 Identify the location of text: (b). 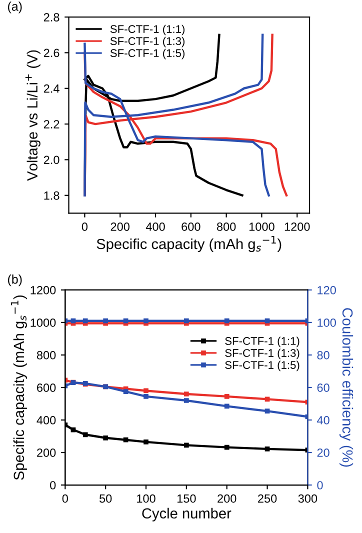
(15, 280).